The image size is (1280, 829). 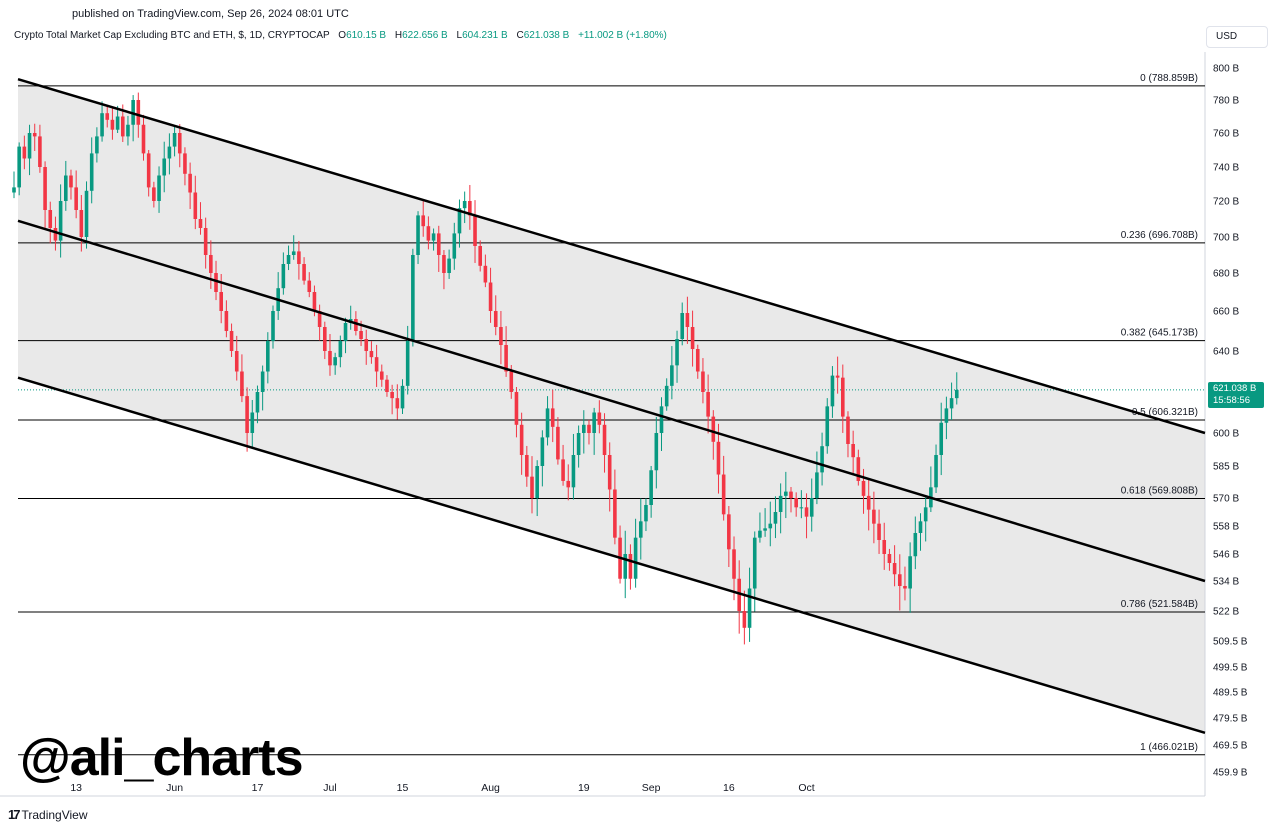 What do you see at coordinates (1169, 747) in the screenshot?
I see `fib-level-label: 1 (466.021B)` at bounding box center [1169, 747].